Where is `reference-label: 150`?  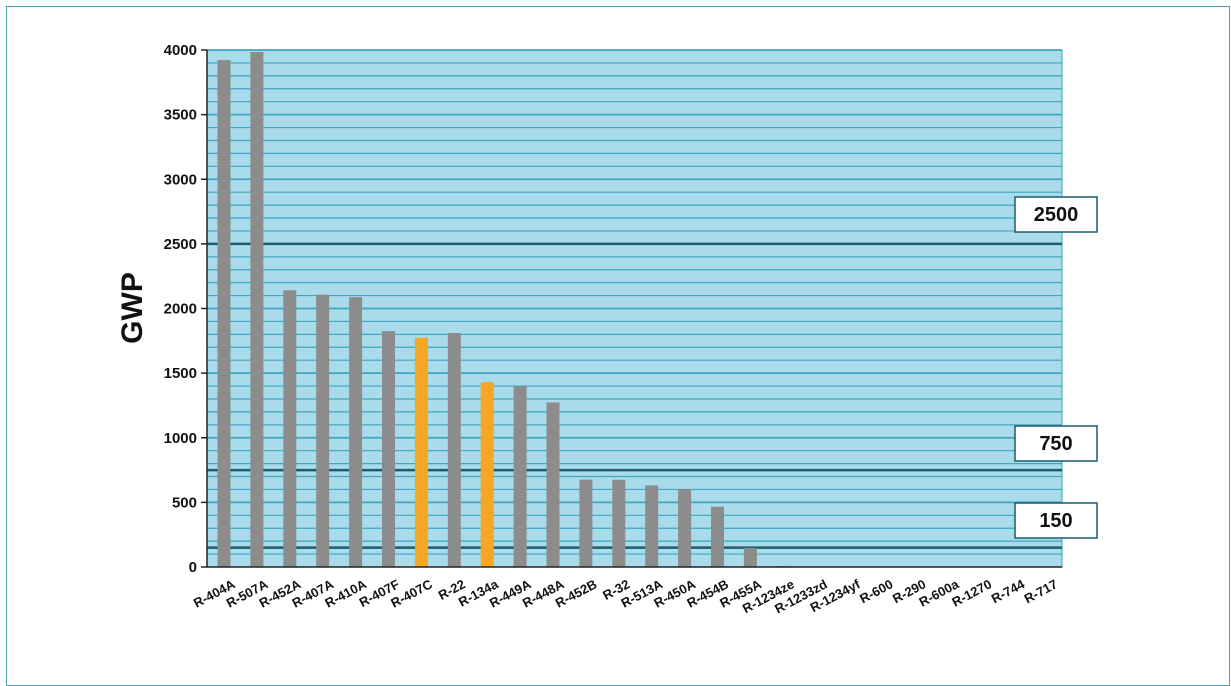 reference-label: 150 is located at coordinates (1055, 521).